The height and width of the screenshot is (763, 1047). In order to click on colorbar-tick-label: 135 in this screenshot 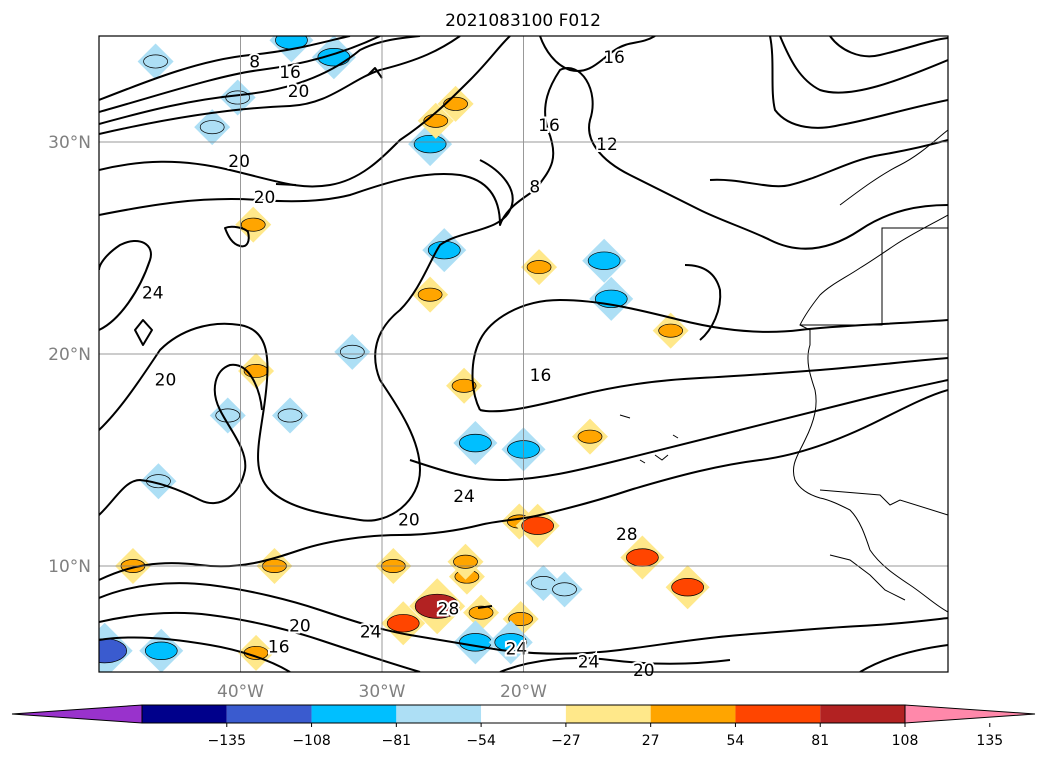, I will do `click(989, 741)`.